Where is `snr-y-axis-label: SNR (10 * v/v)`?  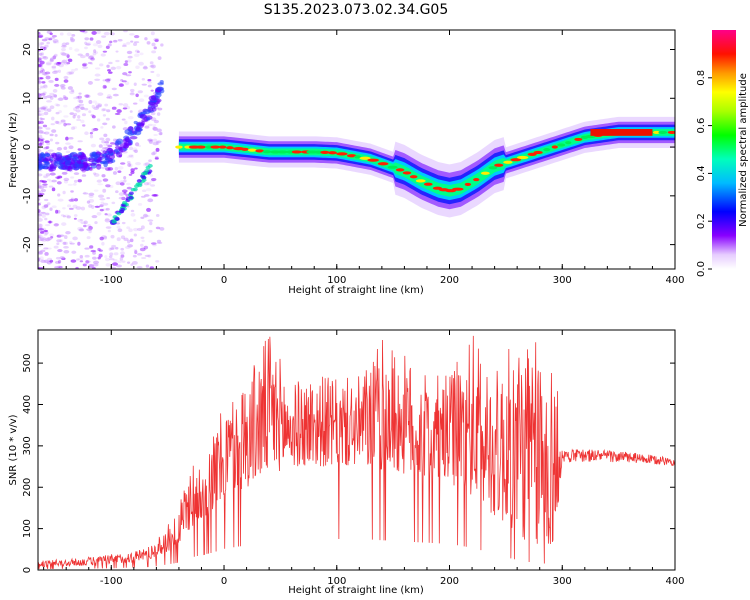
snr-y-axis-label: SNR (10 * v/v) is located at coordinates (13, 449).